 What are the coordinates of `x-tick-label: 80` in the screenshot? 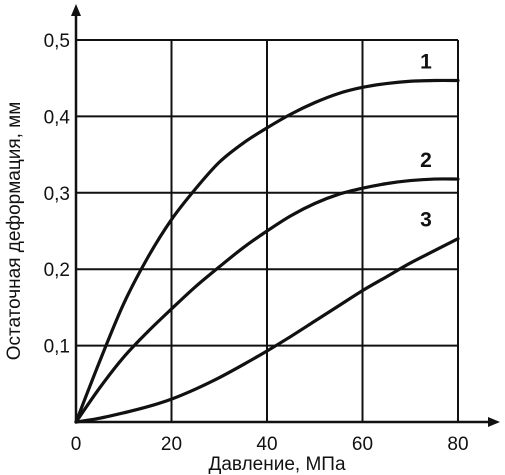 It's located at (457, 444).